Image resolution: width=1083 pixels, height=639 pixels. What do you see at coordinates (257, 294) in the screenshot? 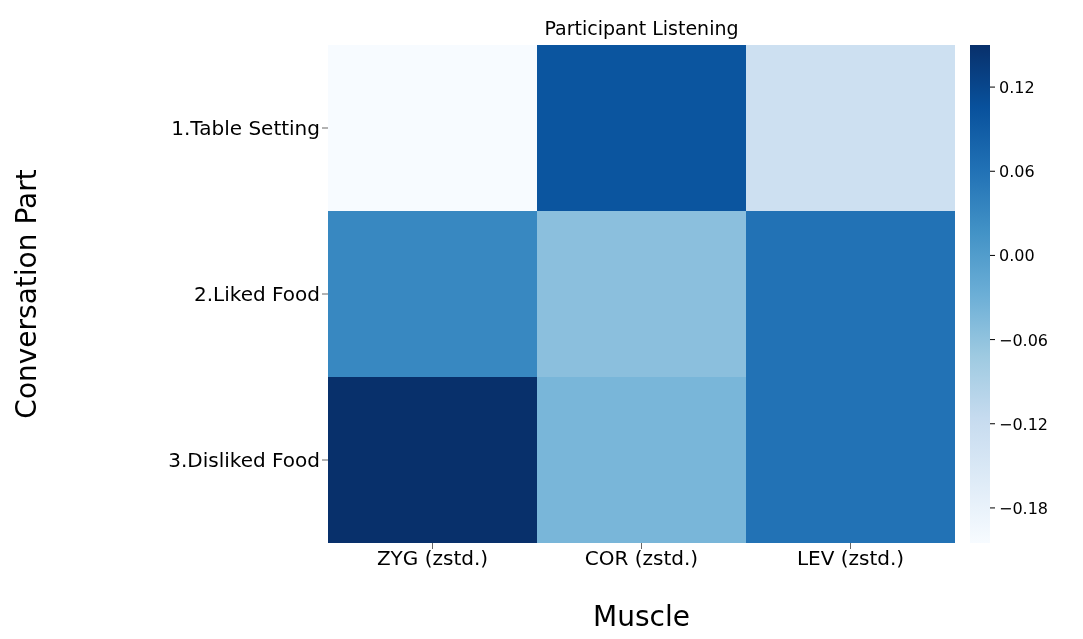
I see `y-tick-label: 2.Liked Food` at bounding box center [257, 294].